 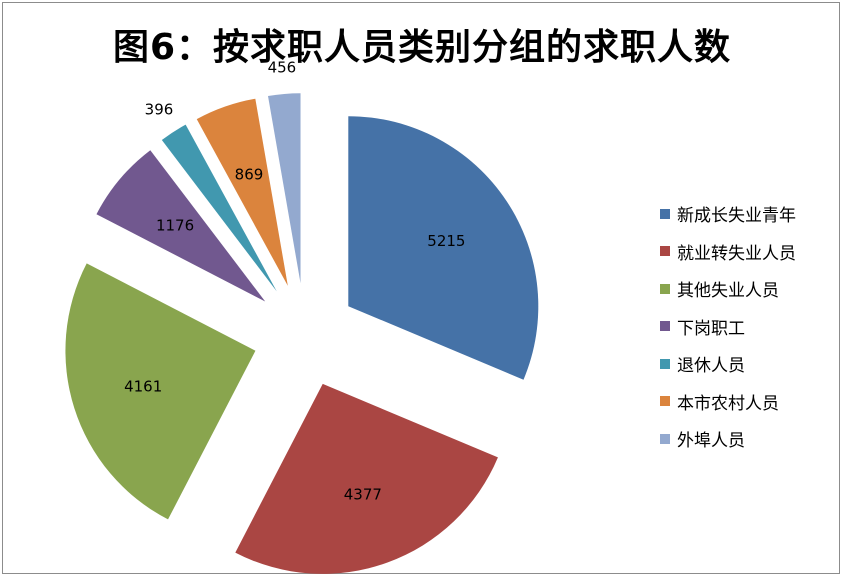 What do you see at coordinates (736, 253) in the screenshot?
I see `legend-label: 就业转失业人员` at bounding box center [736, 253].